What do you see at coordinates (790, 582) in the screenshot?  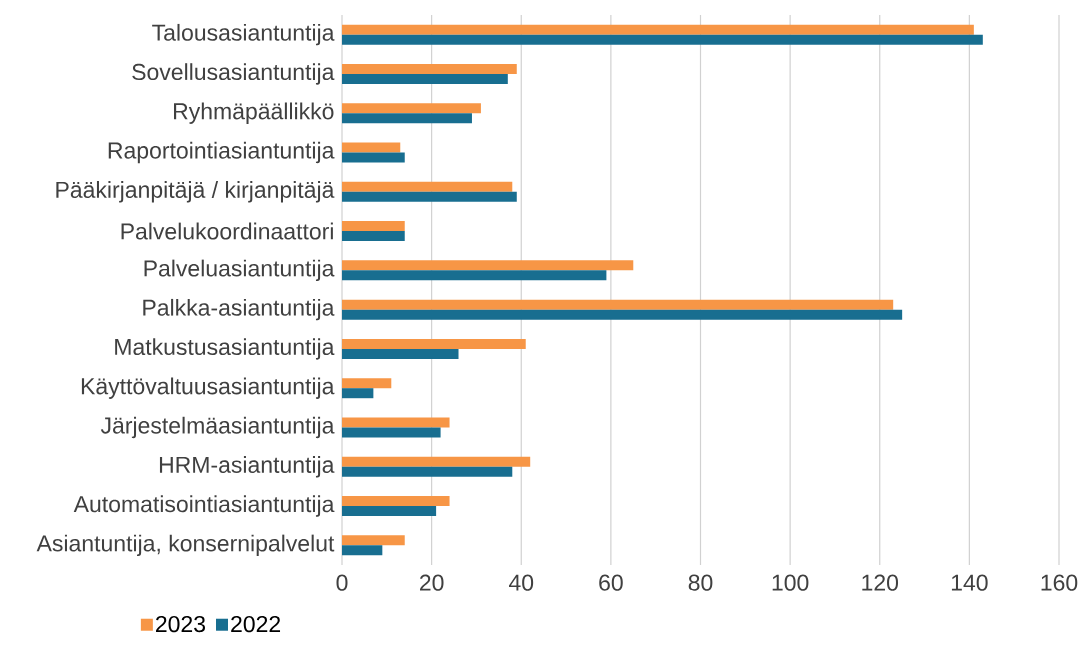 I see `x-tick-label: 100` at bounding box center [790, 582].